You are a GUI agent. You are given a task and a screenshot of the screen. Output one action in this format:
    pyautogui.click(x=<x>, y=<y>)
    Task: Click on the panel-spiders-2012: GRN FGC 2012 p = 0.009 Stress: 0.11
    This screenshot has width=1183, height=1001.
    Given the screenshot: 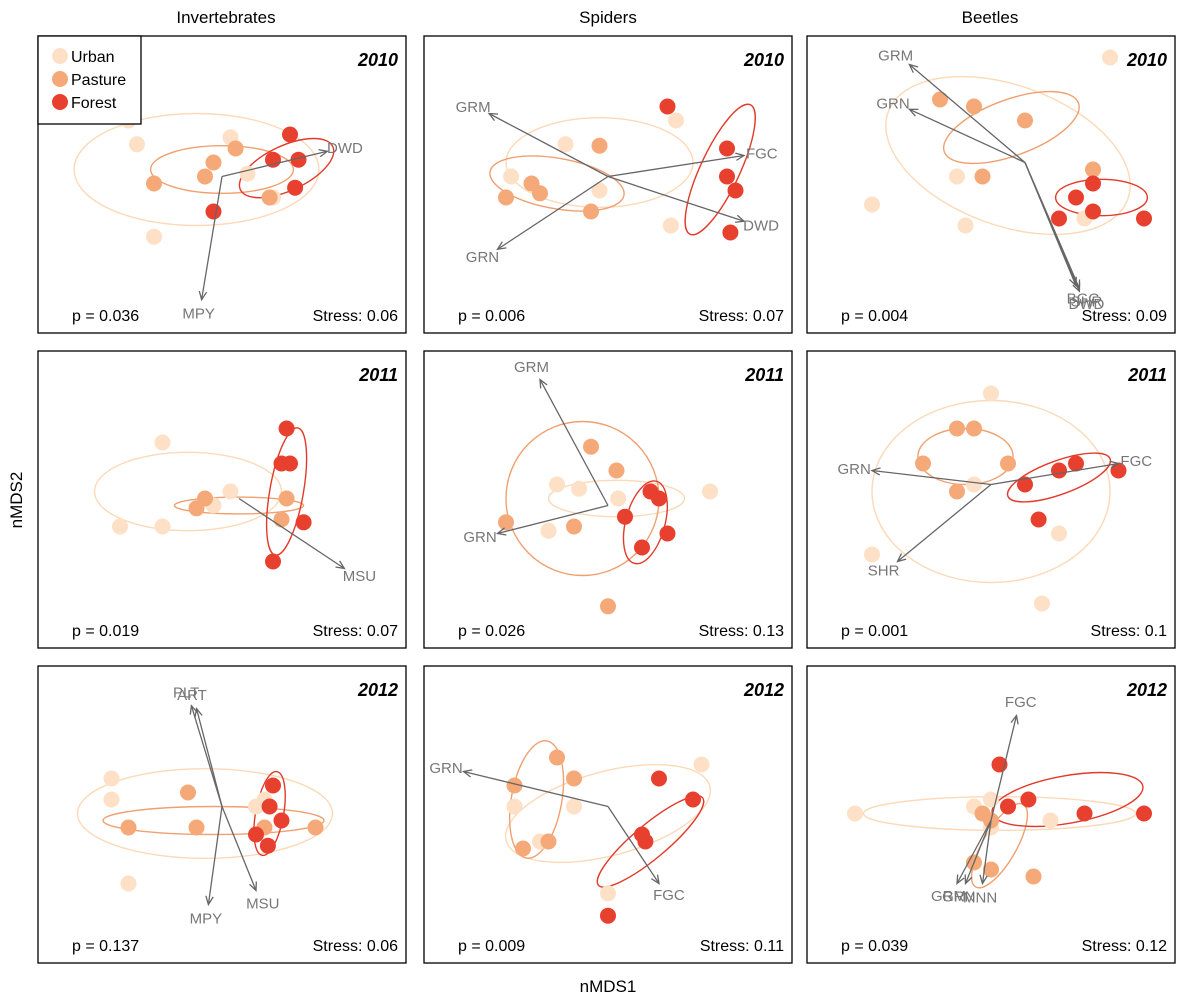 What is the action you would take?
    pyautogui.click(x=608, y=814)
    